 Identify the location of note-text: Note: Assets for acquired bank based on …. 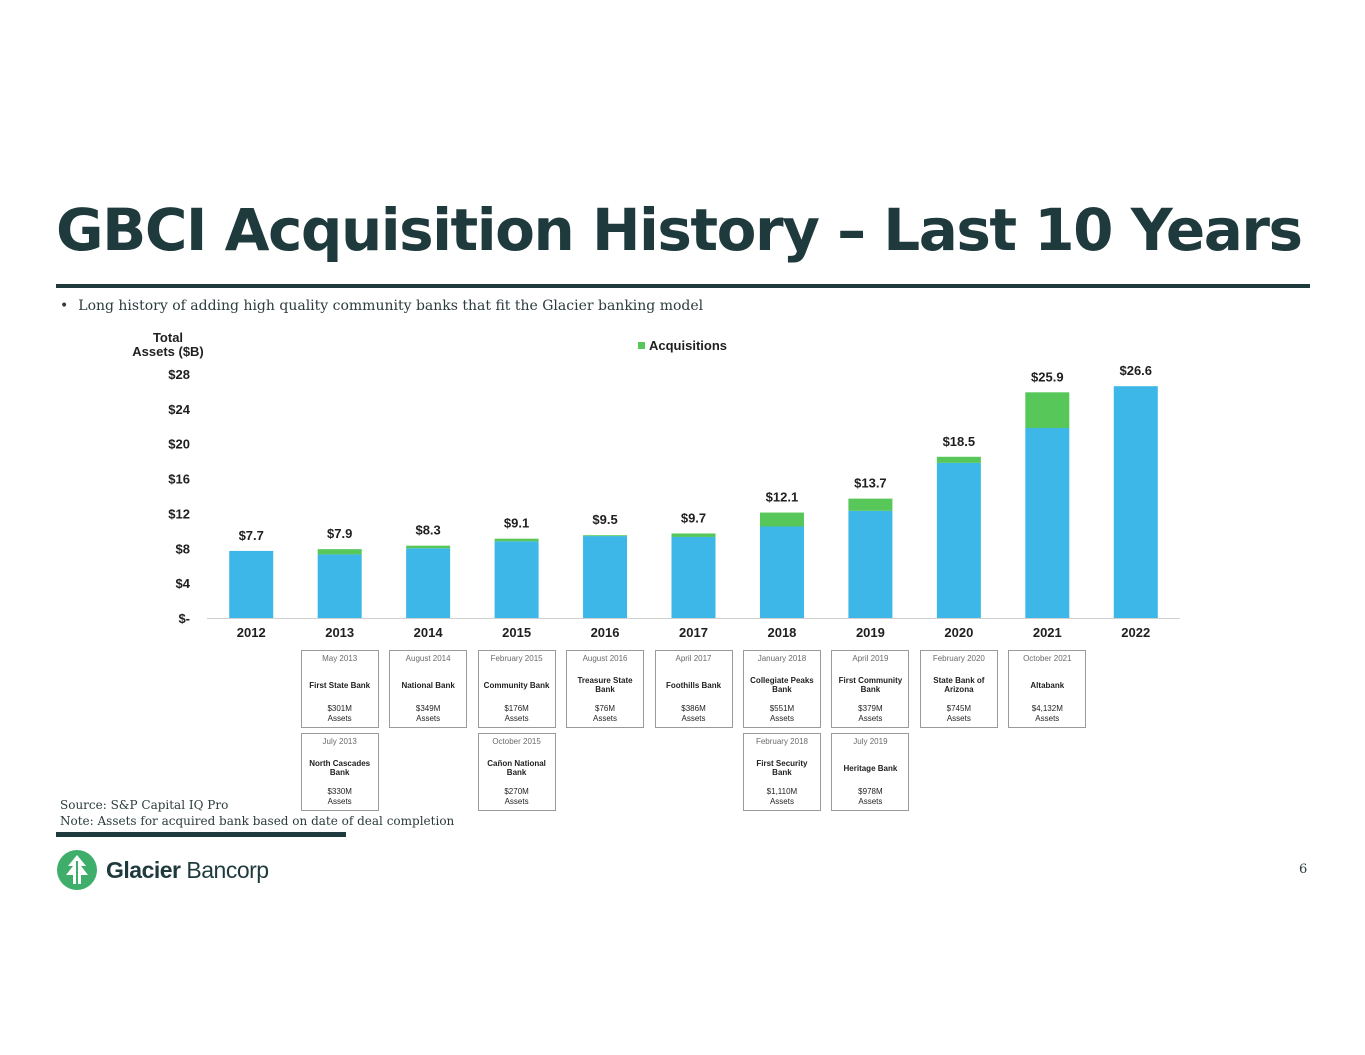
(257, 821).